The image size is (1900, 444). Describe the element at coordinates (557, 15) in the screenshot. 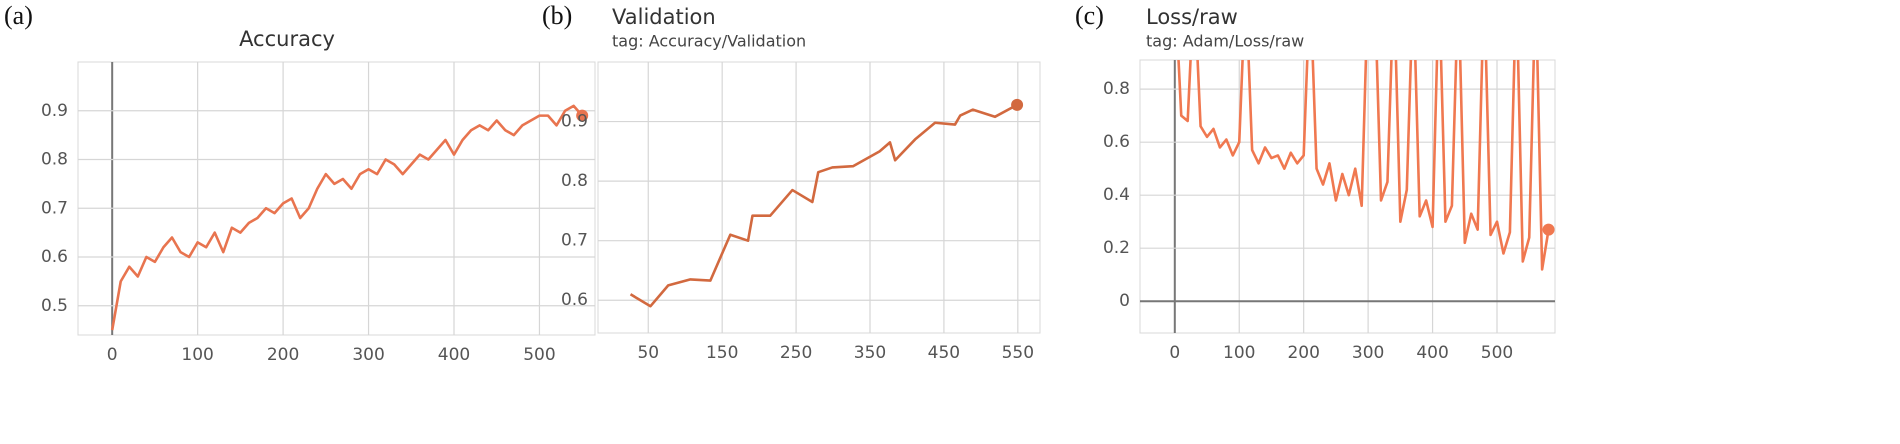

I see `panel-label: (b)` at that location.